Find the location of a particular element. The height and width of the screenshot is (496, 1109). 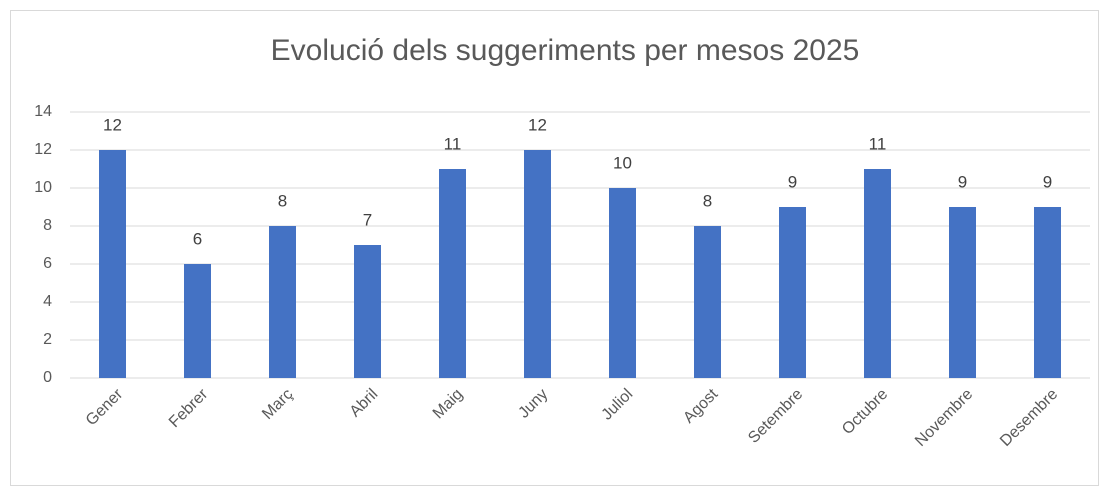

y-tick-label: 12 is located at coordinates (43, 149).